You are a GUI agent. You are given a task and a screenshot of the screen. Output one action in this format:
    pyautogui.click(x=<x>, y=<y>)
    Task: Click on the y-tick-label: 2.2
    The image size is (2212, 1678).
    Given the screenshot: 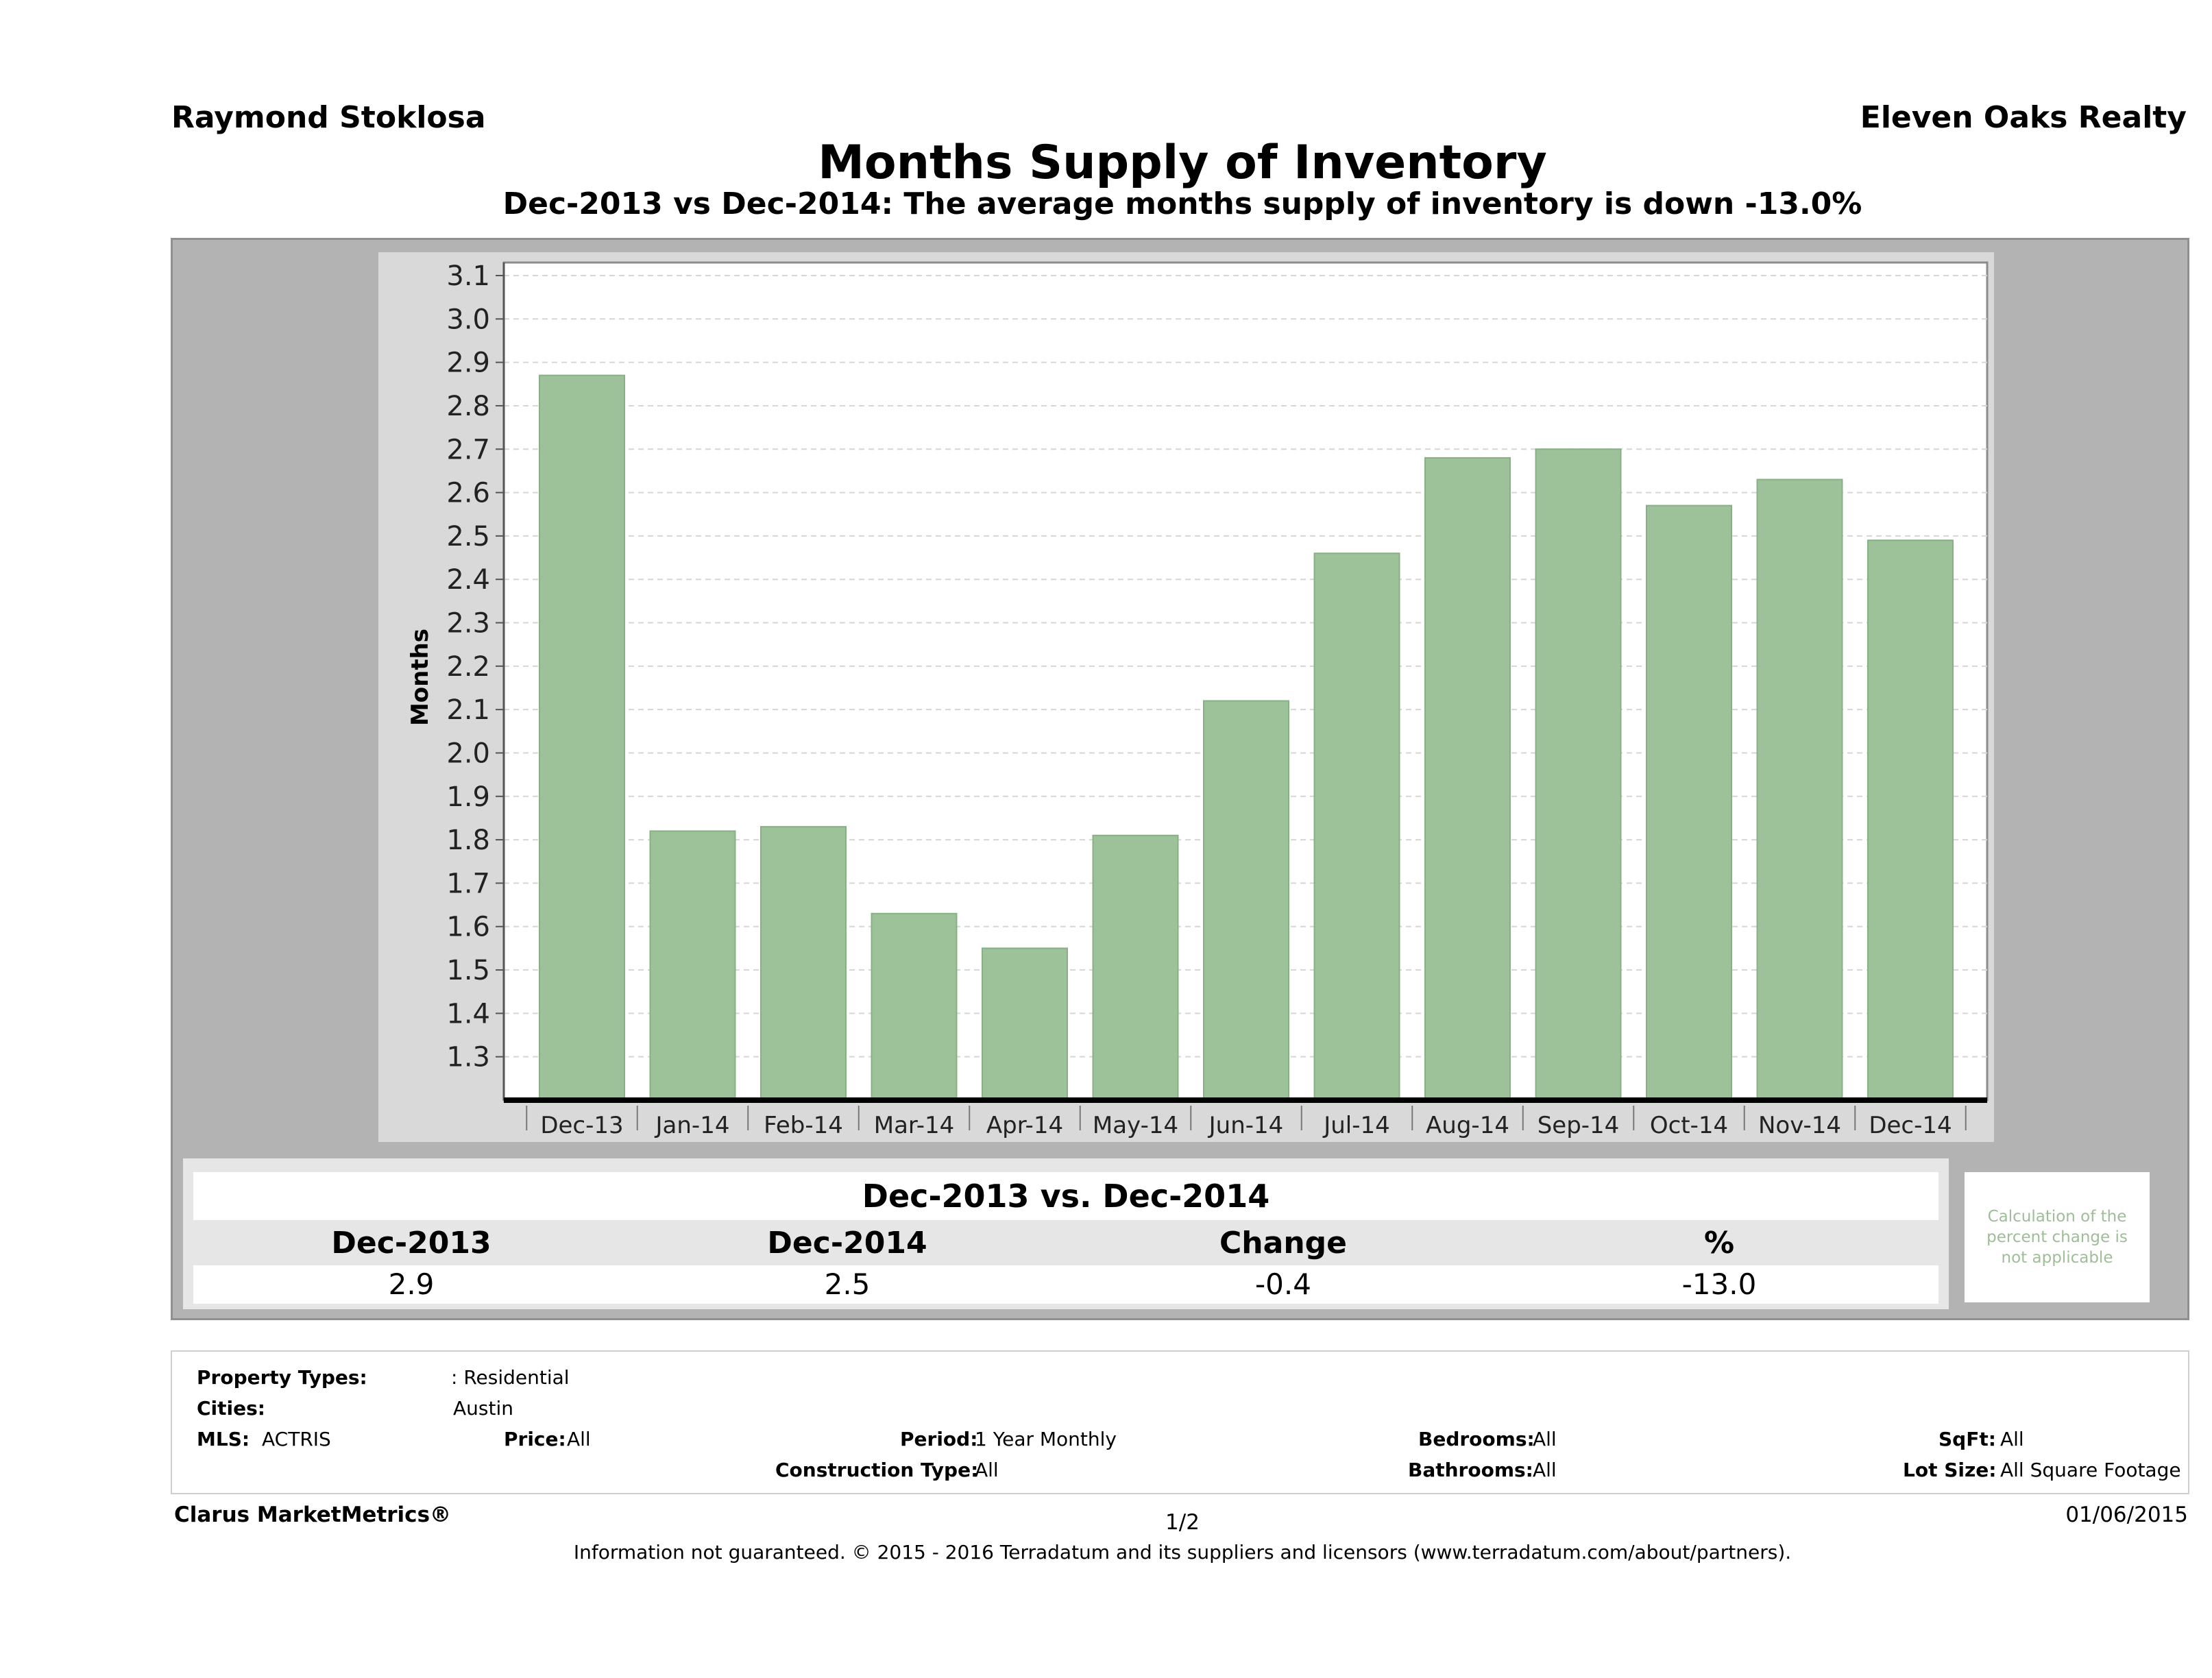 What is the action you would take?
    pyautogui.click(x=468, y=667)
    